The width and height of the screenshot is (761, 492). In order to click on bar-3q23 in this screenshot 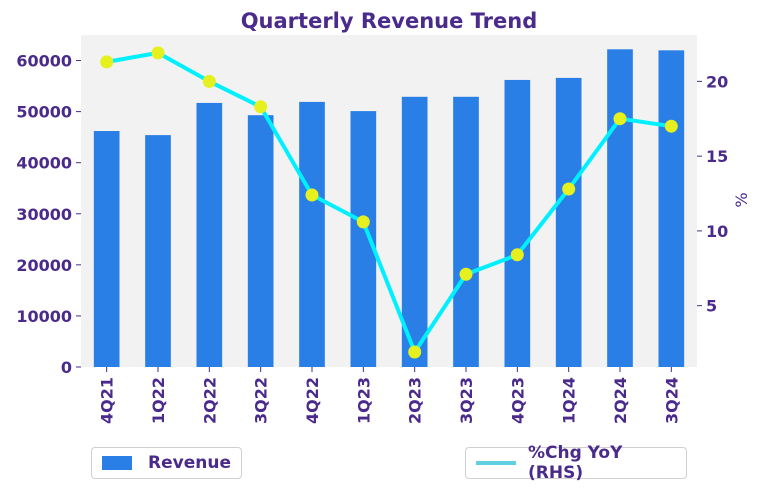, I will do `click(466, 232)`.